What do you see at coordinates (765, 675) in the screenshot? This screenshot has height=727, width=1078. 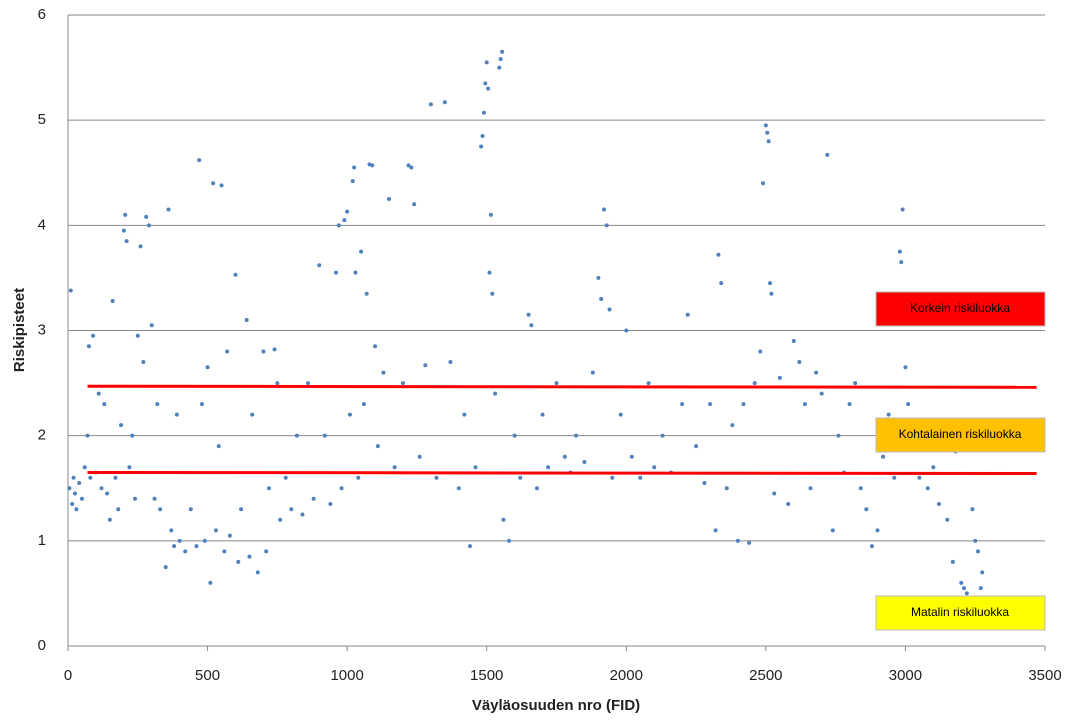 I see `x-tick-label: 2500` at bounding box center [765, 675].